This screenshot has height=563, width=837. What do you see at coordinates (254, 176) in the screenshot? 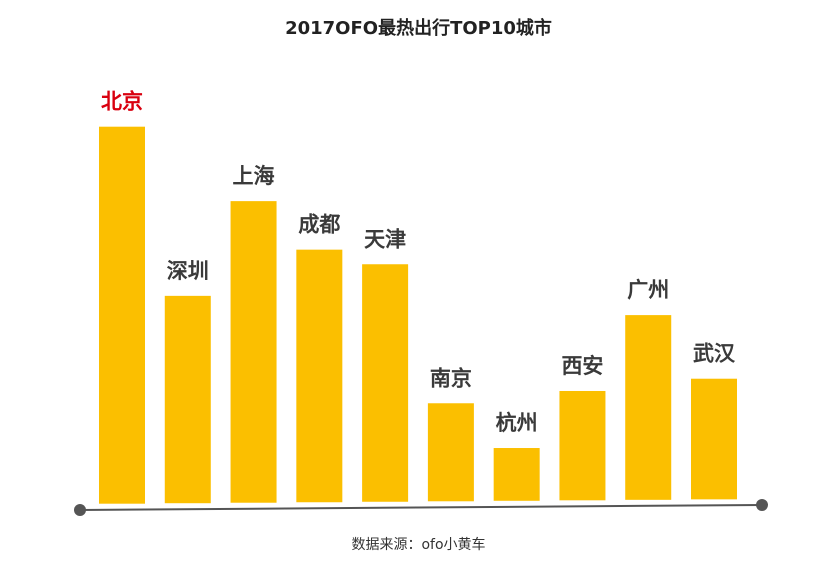
I see `category-label-3: 上海` at bounding box center [254, 176].